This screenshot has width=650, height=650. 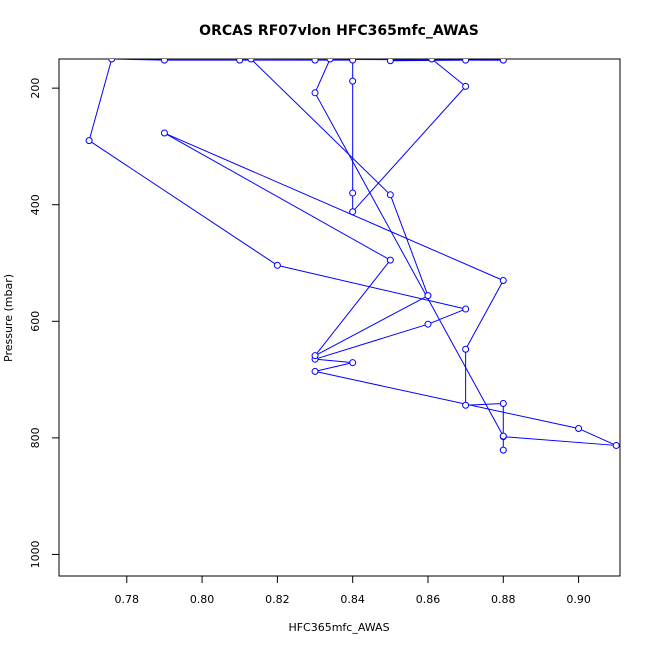 I want to click on x-tick-label: 0.80, so click(x=202, y=599).